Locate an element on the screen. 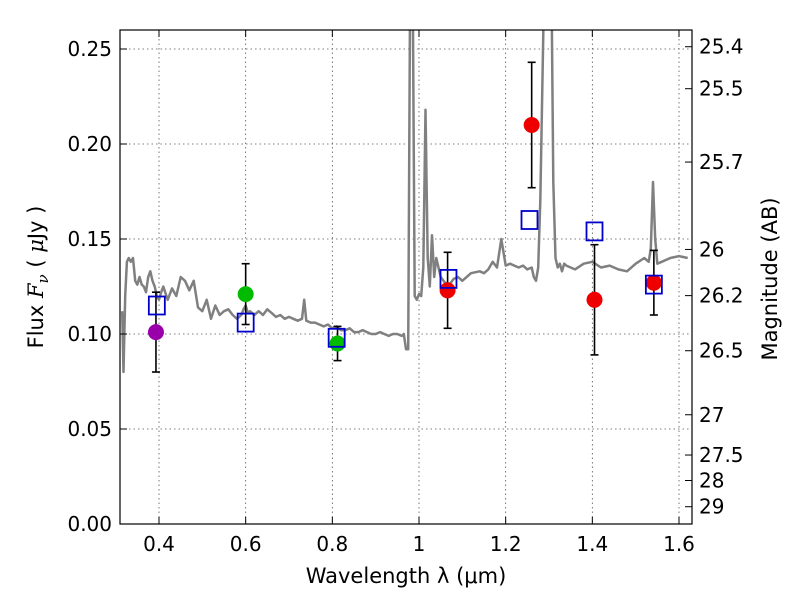 The width and height of the screenshot is (800, 600). x-tick-label: 1 is located at coordinates (419, 544).